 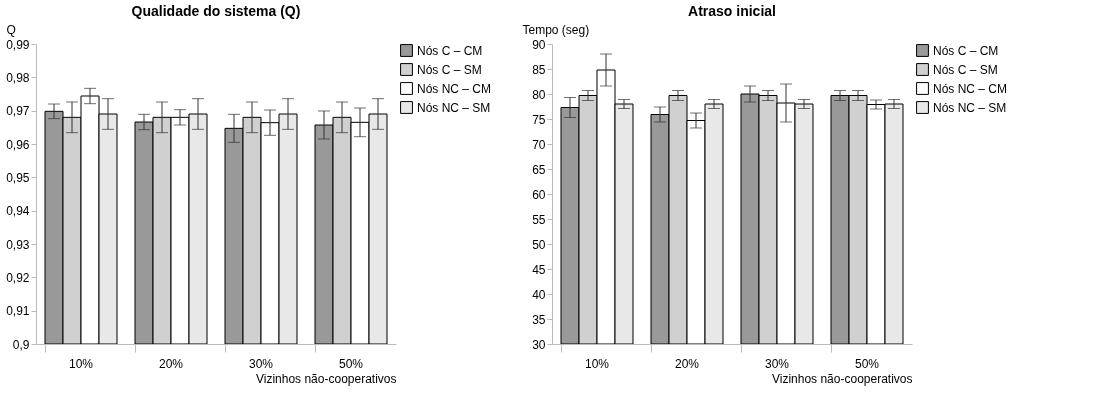 I want to click on y-tick-label: 55, so click(x=539, y=219).